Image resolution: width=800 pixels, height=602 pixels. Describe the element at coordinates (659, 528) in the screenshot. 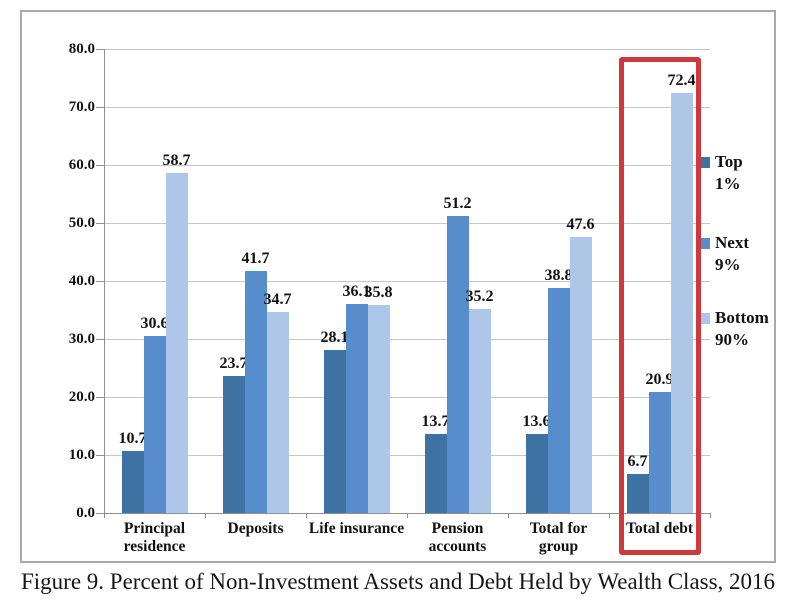

I see `x-axis-category-label: Total debt` at that location.